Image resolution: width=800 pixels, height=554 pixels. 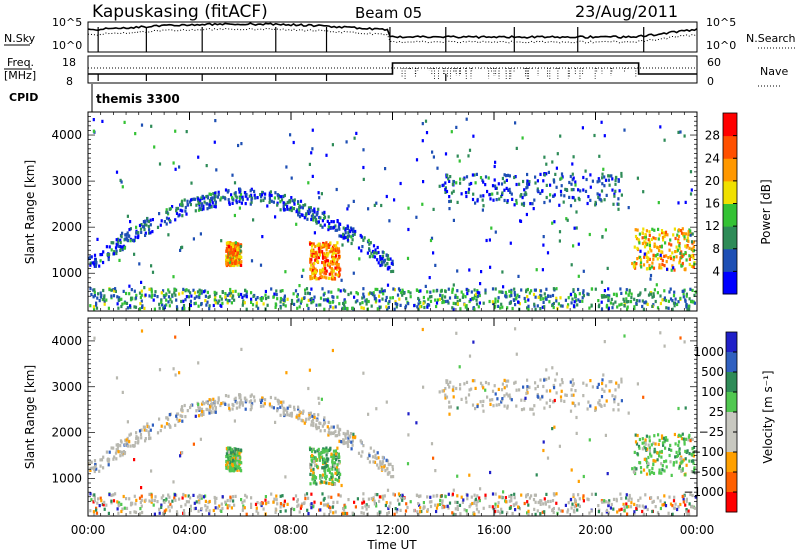 I want to click on nsky-tick-high: 10^5, so click(x=67, y=22).